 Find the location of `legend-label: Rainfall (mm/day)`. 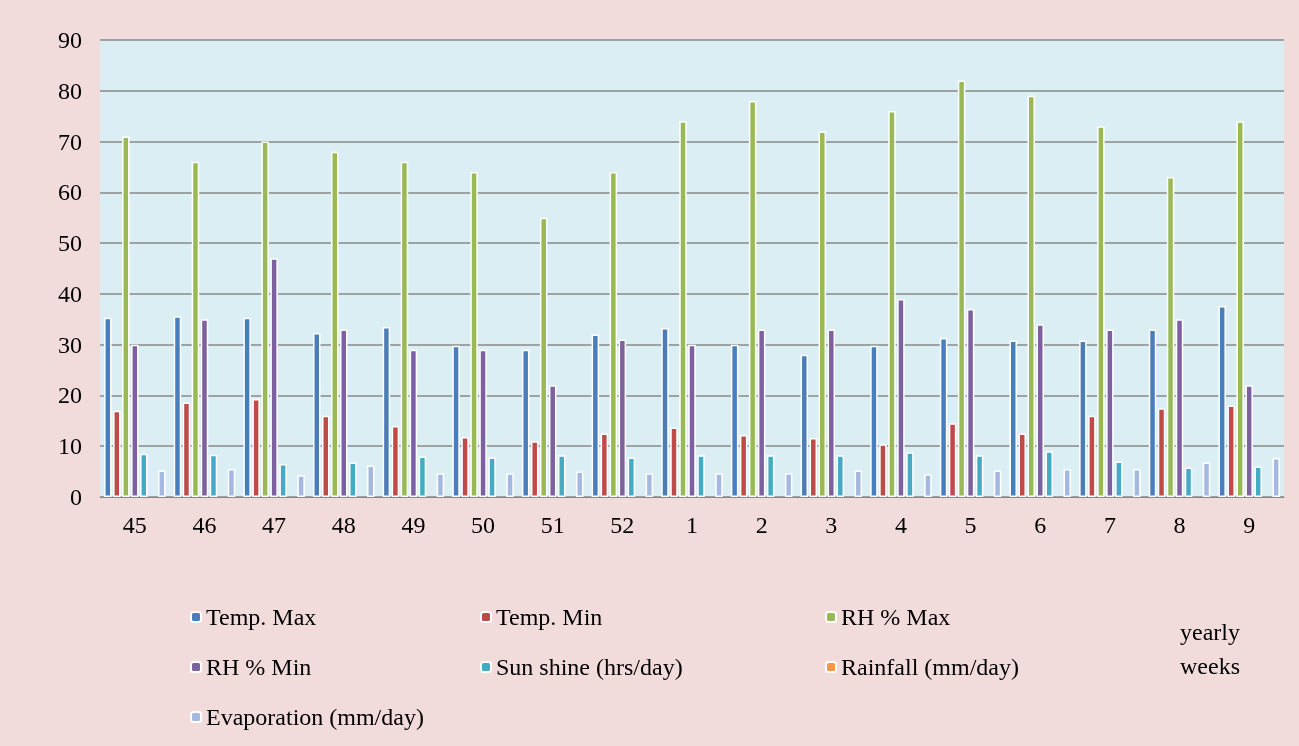

legend-label: Rainfall (mm/day) is located at coordinates (930, 667).